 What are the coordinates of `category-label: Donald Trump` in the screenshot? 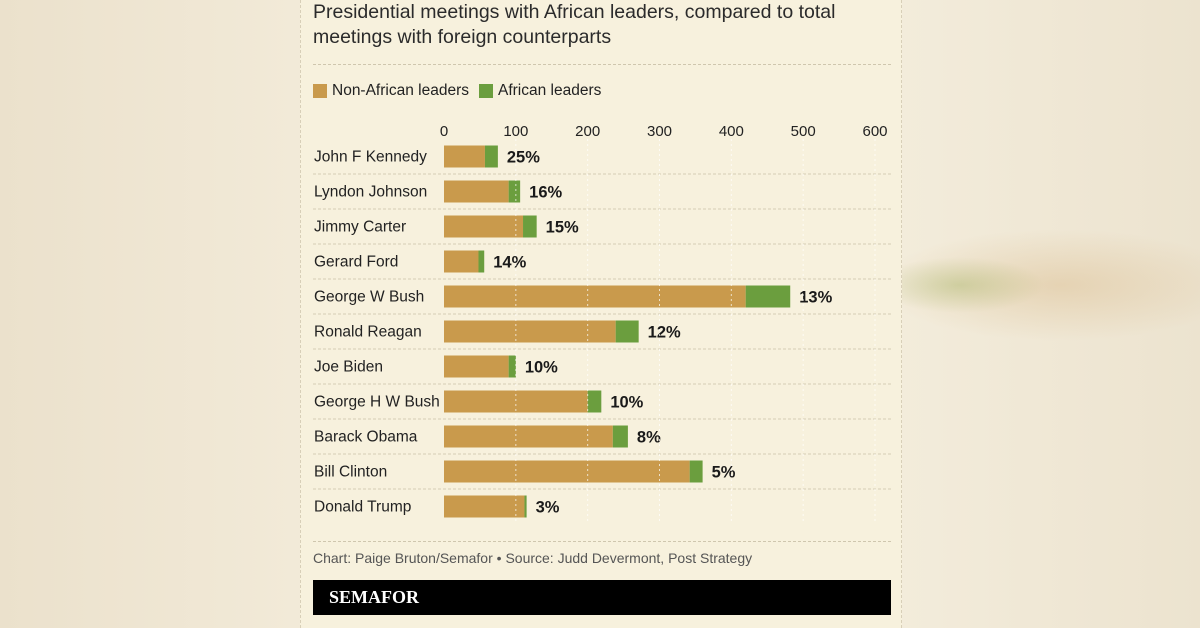 It's located at (362, 507).